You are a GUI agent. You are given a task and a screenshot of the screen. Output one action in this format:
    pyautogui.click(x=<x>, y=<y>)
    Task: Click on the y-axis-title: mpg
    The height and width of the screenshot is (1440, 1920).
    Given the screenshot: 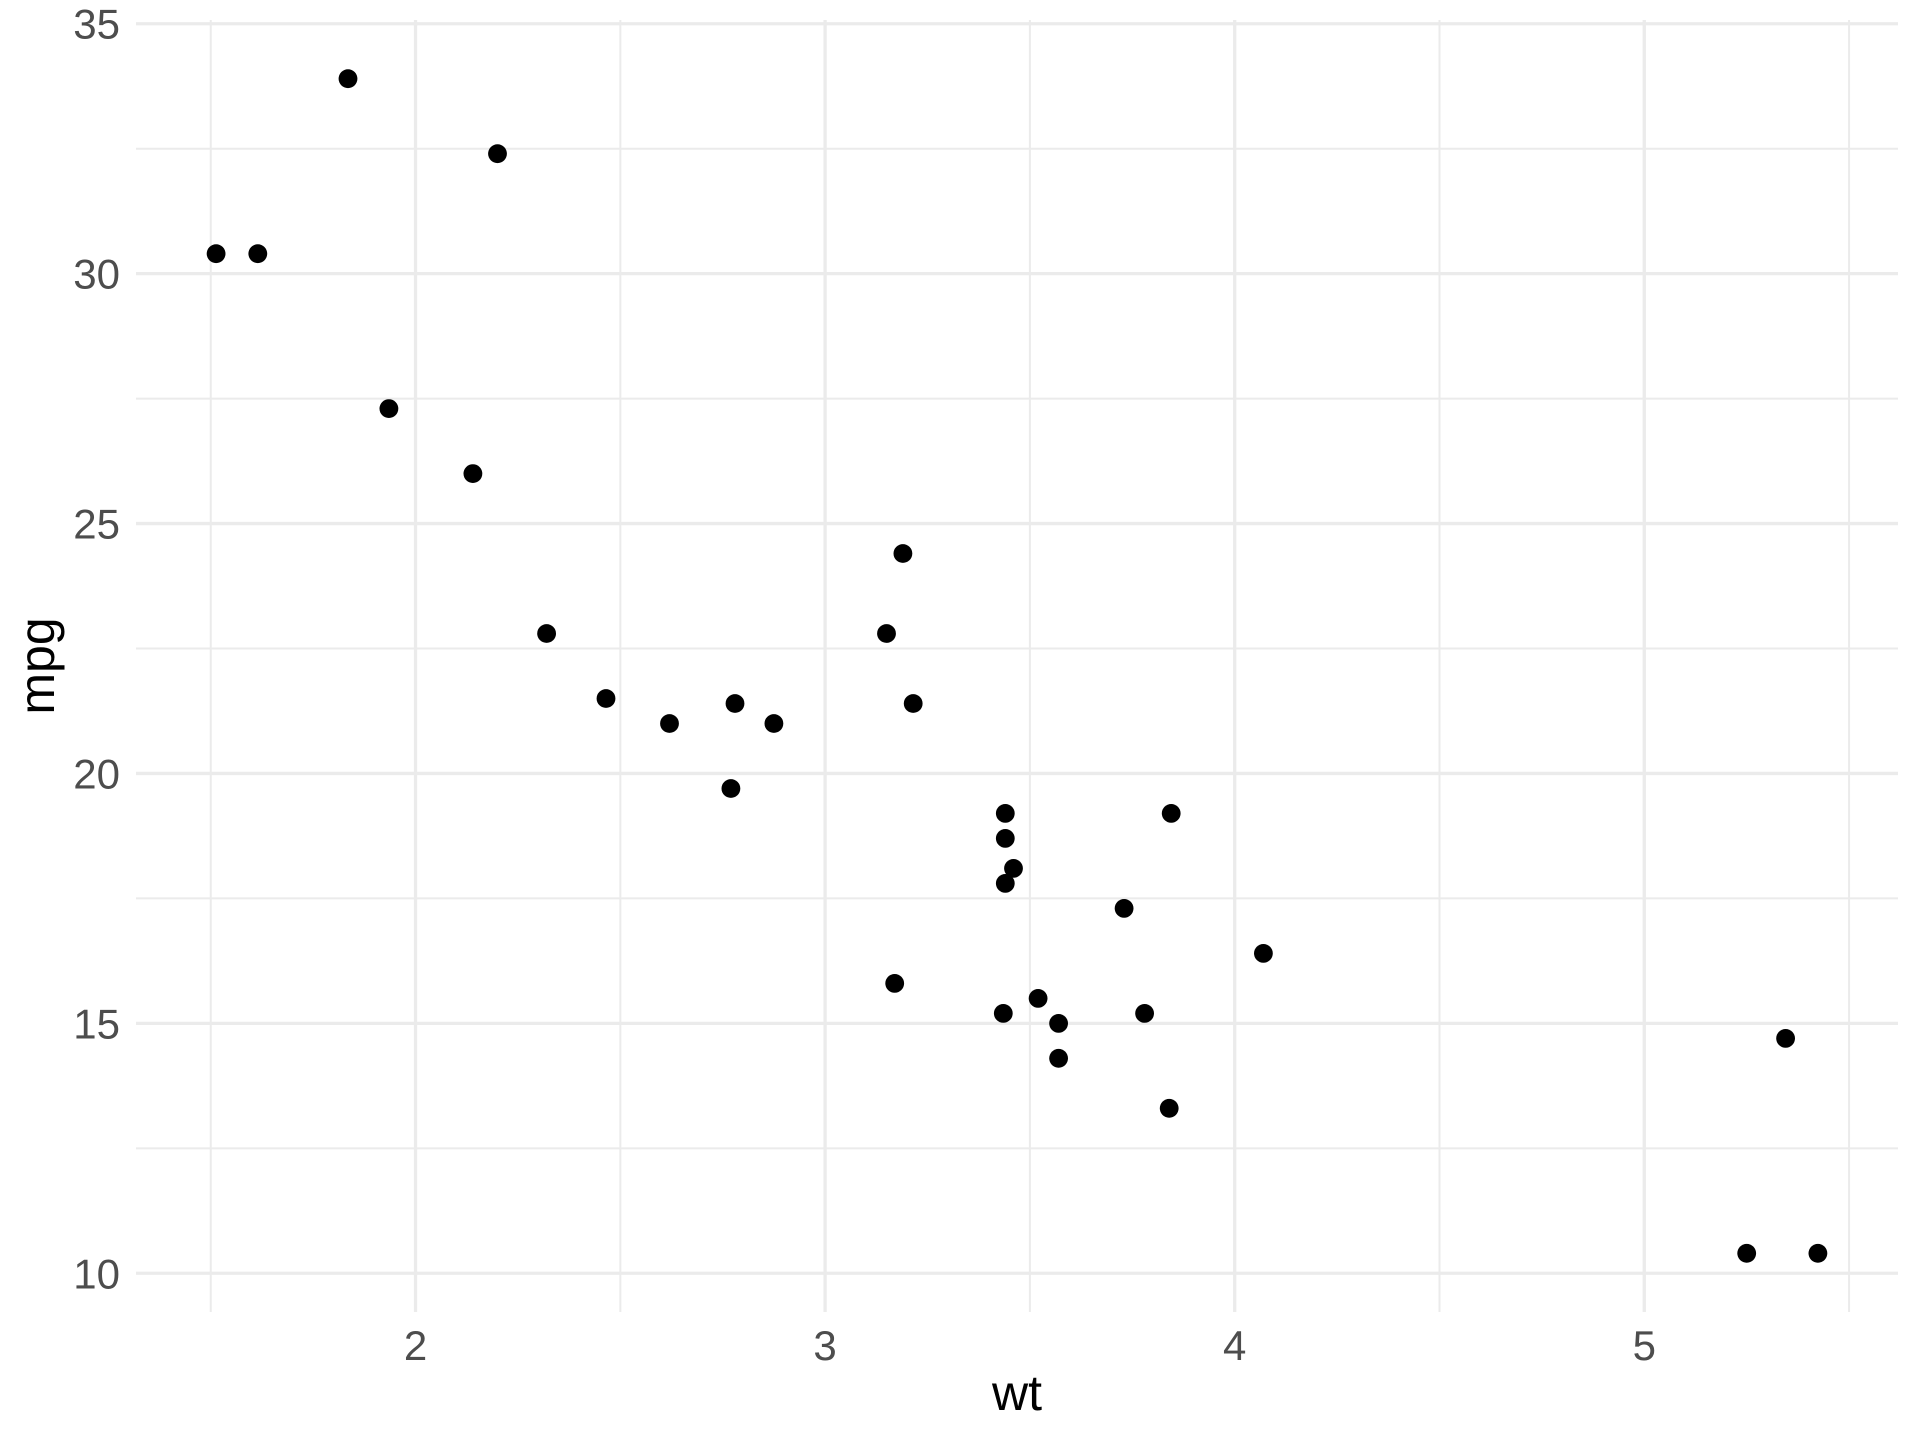 What is the action you would take?
    pyautogui.click(x=37, y=665)
    